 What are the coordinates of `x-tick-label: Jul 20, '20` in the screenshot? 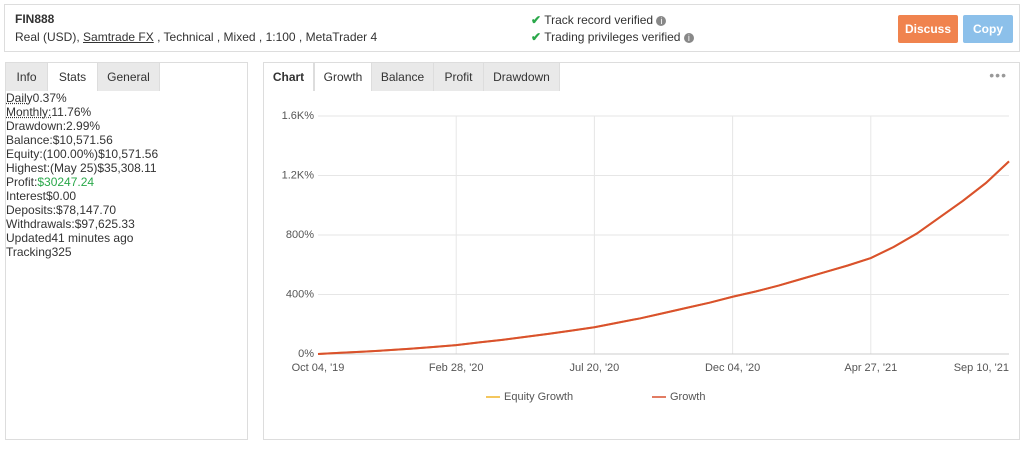 It's located at (594, 368).